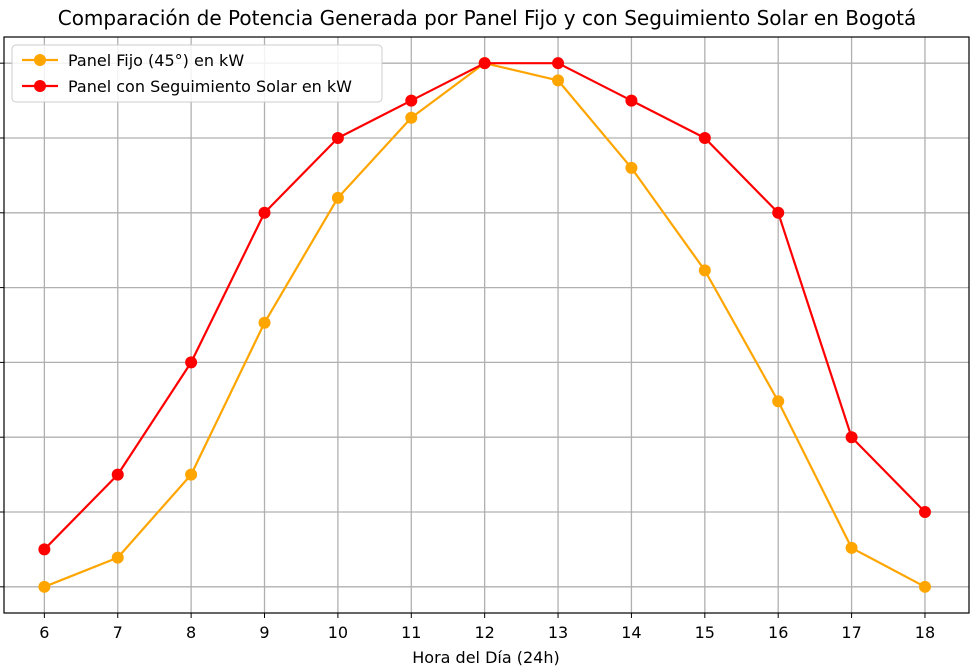 The width and height of the screenshot is (975, 670). What do you see at coordinates (2, 325) in the screenshot?
I see `y-ticks` at bounding box center [2, 325].